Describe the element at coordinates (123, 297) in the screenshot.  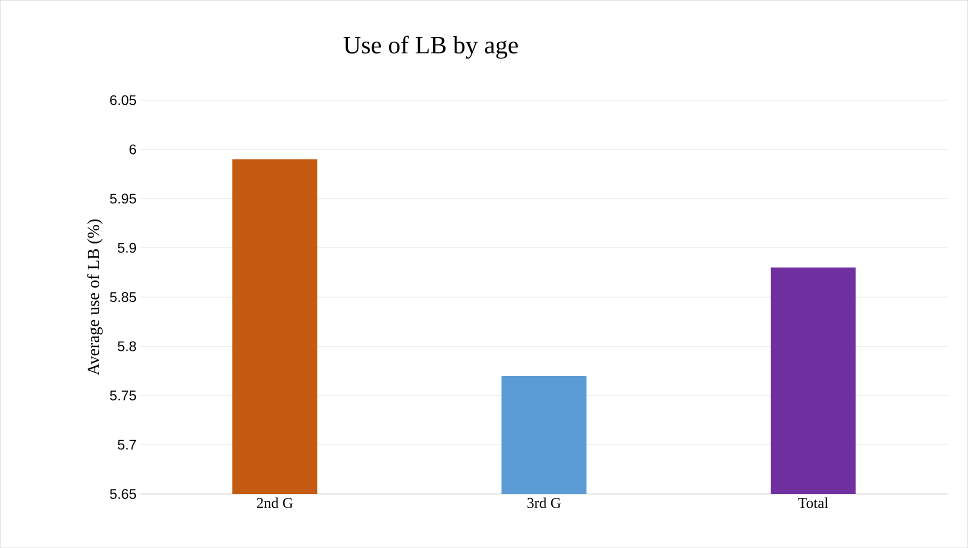
I see `y-tick-label: 5.85` at that location.